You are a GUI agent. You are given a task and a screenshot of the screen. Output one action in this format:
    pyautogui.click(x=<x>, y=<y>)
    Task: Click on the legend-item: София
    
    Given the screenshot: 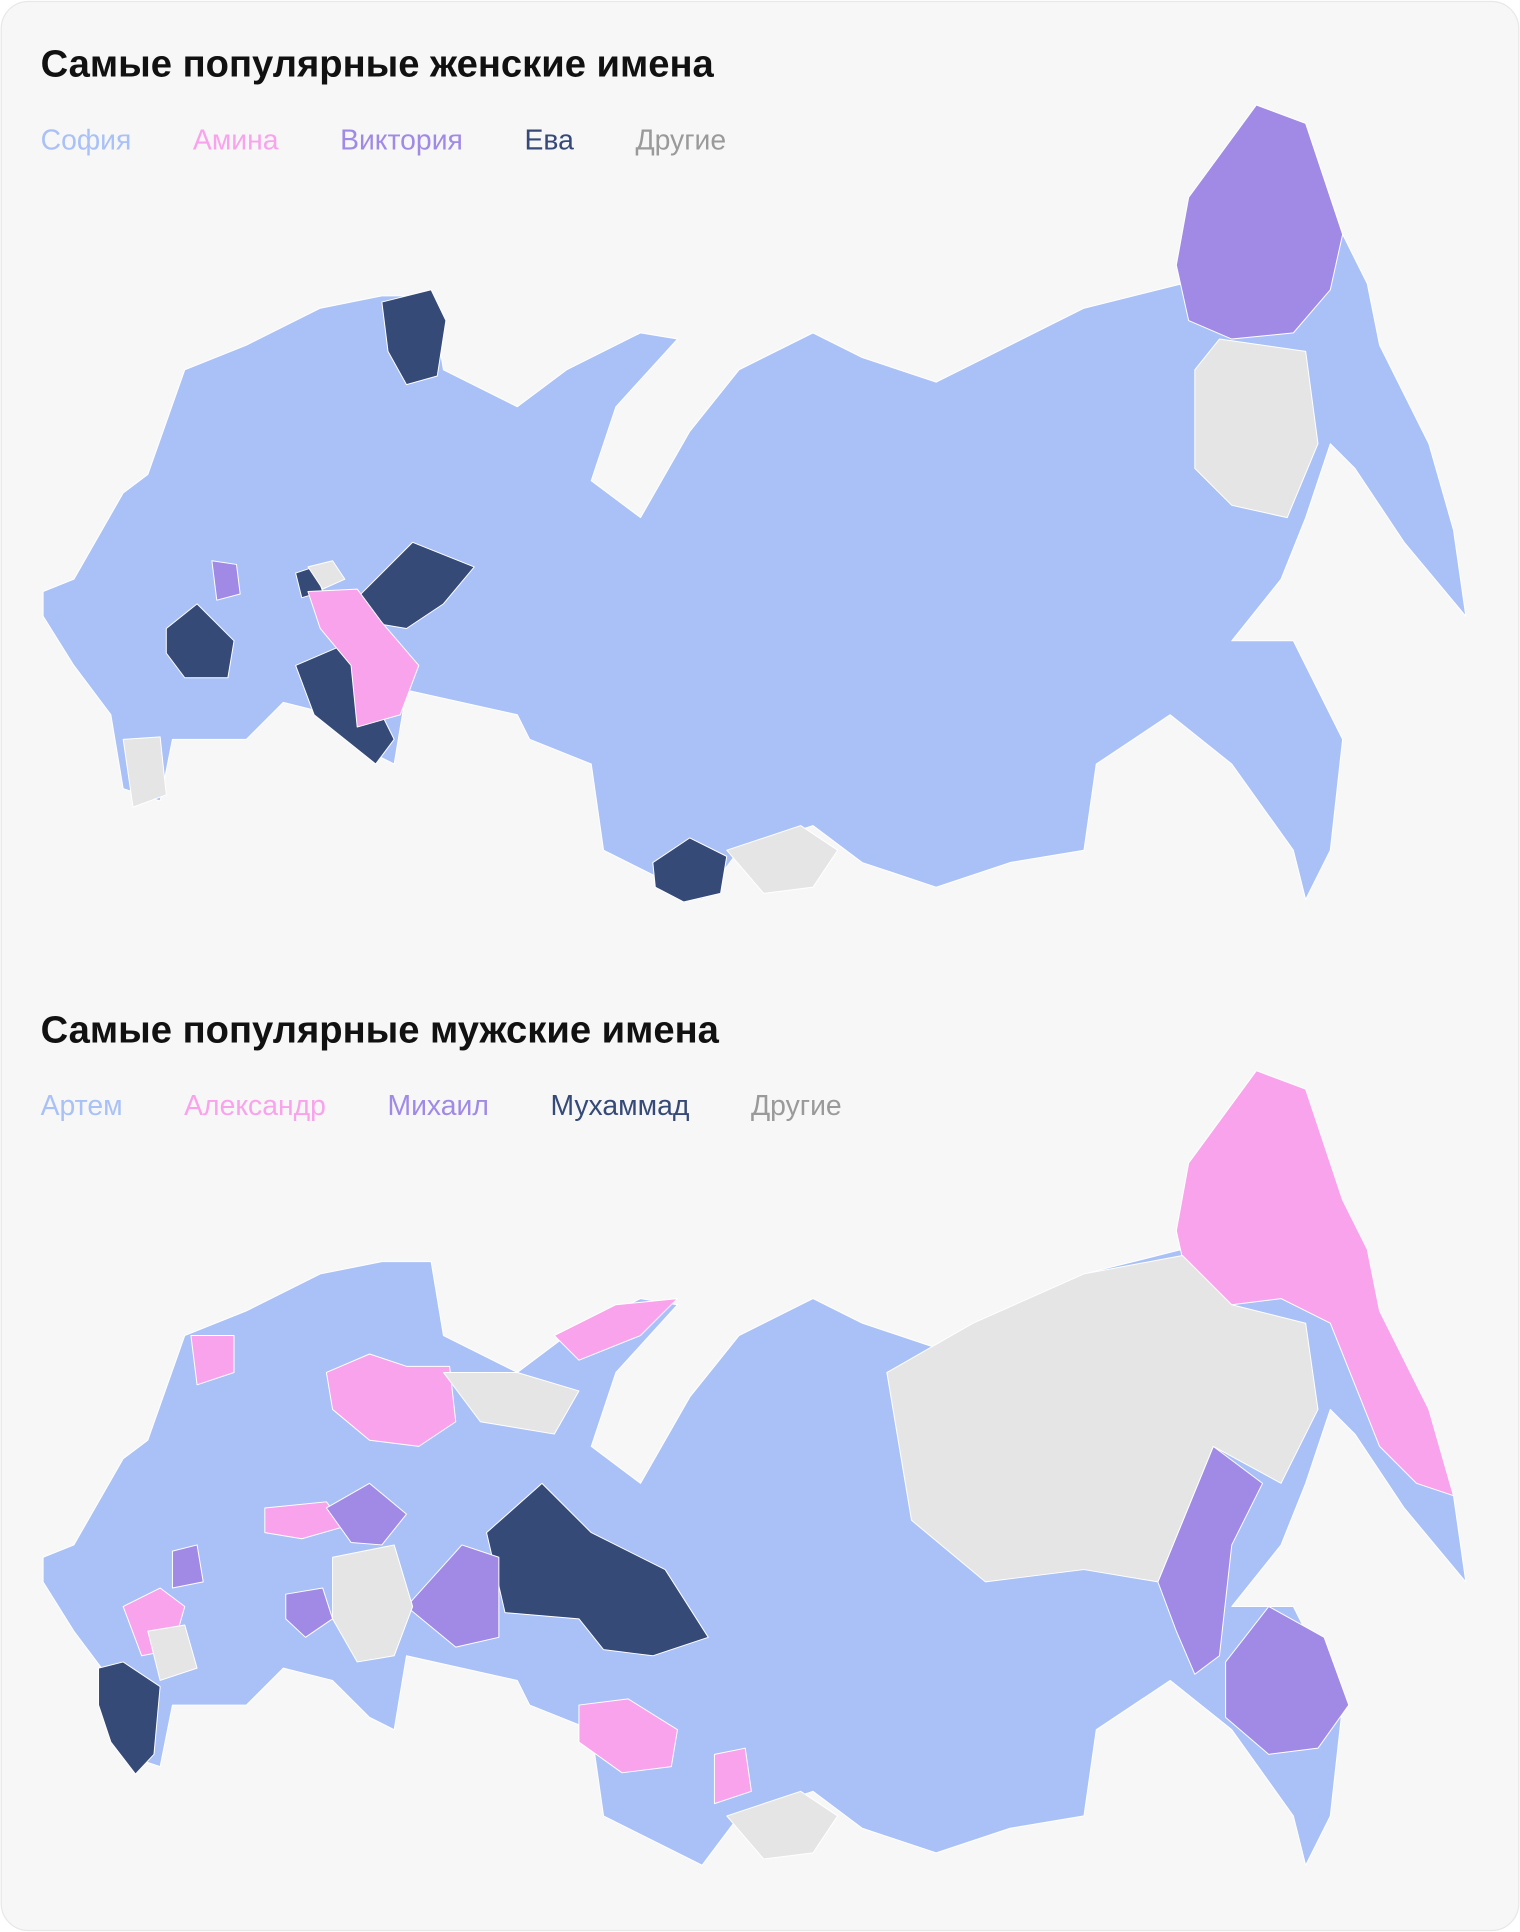 What is the action you would take?
    pyautogui.click(x=86, y=140)
    